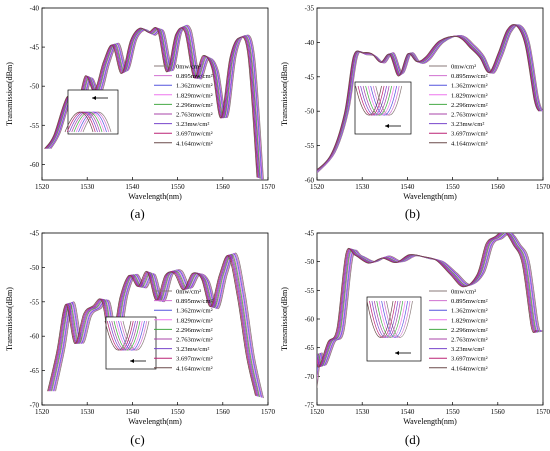  Describe the element at coordinates (310, 43) in the screenshot. I see `y-tick-label: -40` at that location.